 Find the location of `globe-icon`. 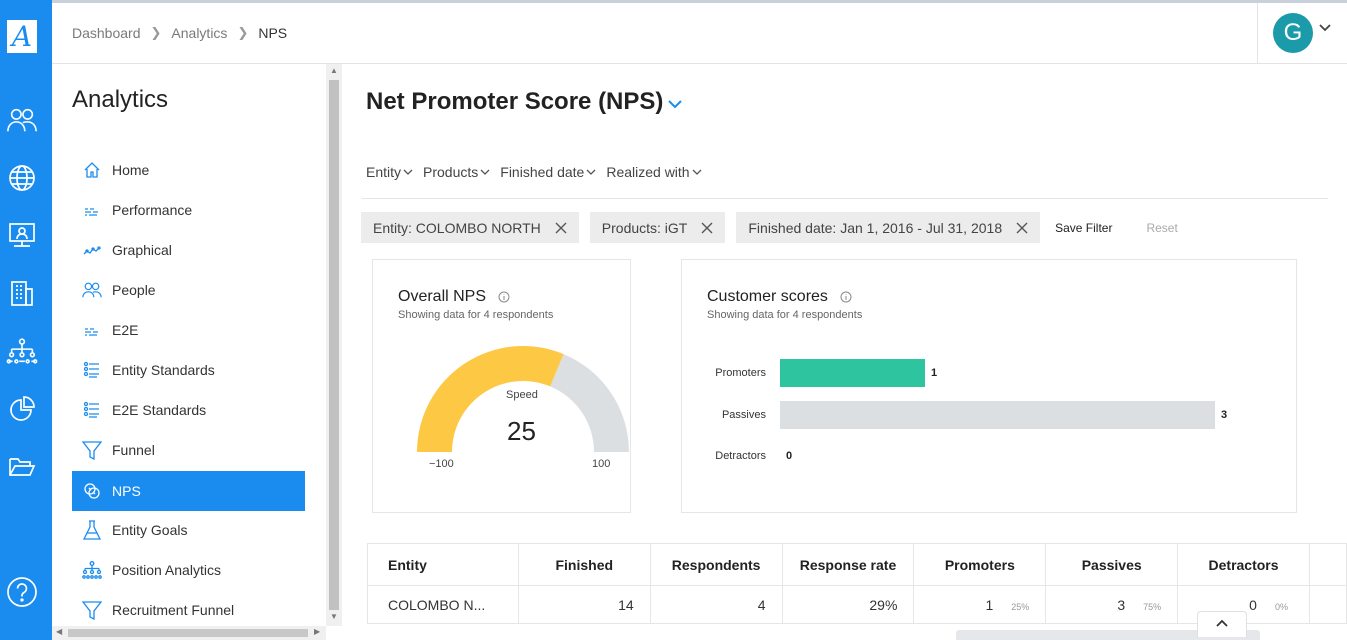

globe-icon is located at coordinates (22, 178).